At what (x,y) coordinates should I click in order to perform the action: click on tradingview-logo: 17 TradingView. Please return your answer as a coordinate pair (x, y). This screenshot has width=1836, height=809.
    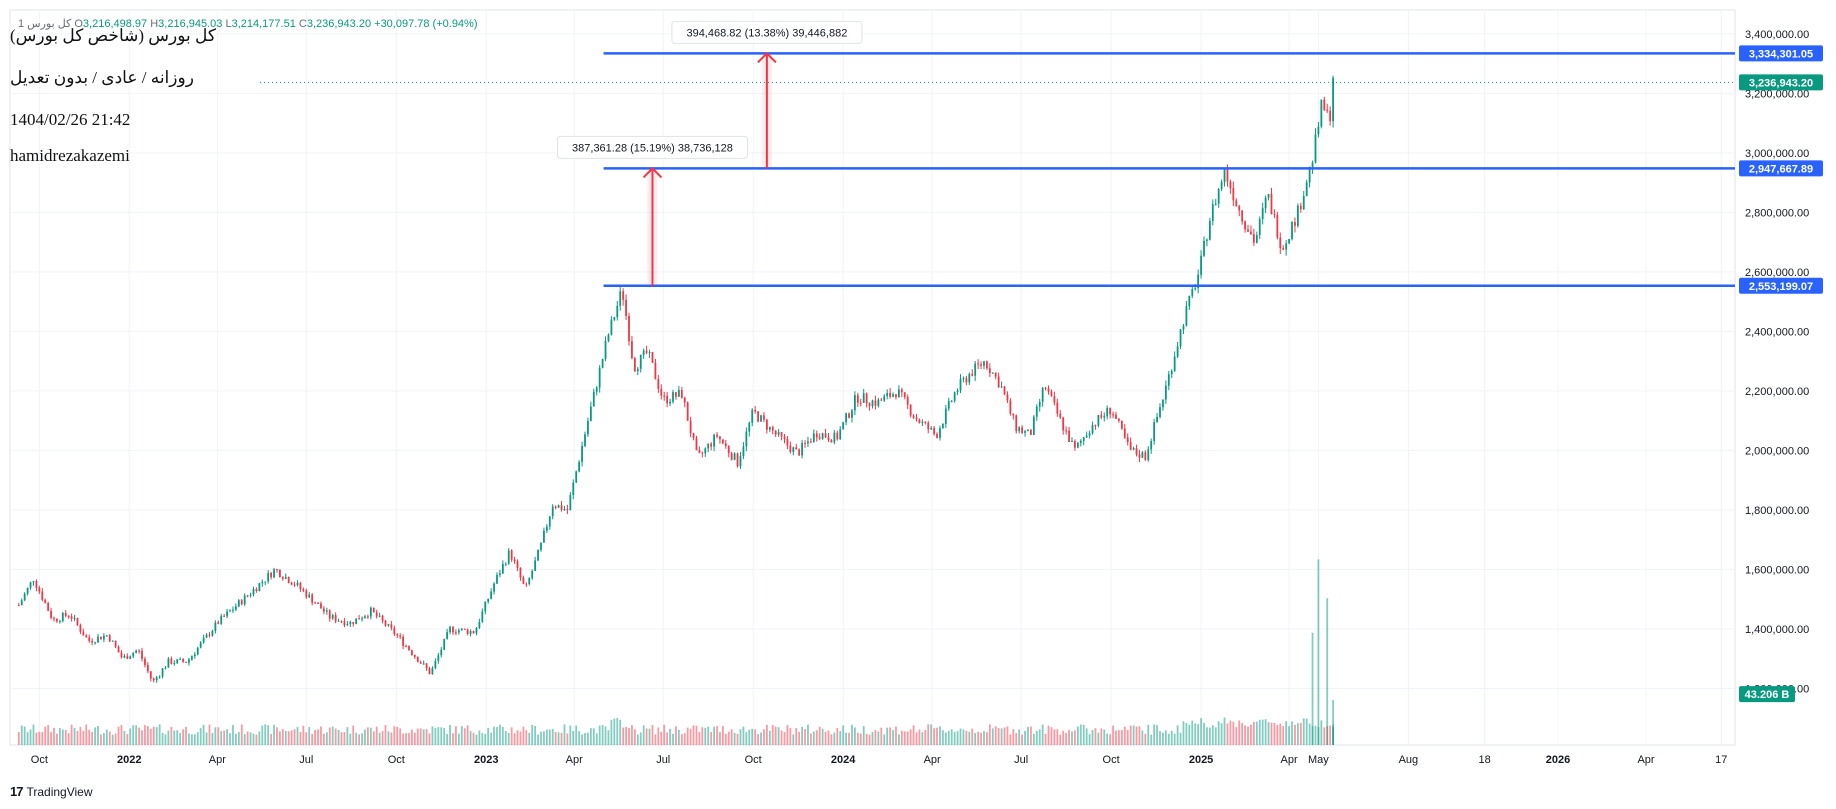
    Looking at the image, I should click on (51, 791).